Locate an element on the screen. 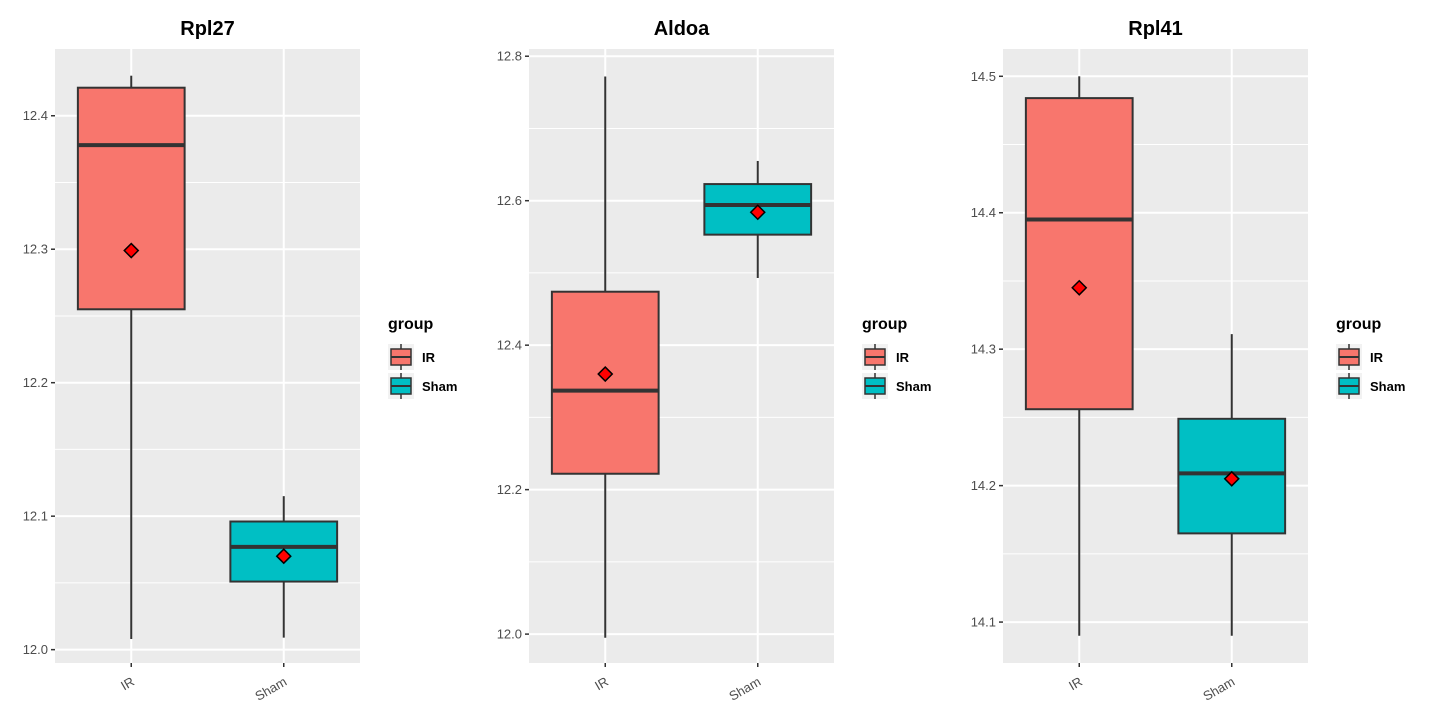 This screenshot has height=720, width=1440. y-tick-label: 14.5 is located at coordinates (983, 76).